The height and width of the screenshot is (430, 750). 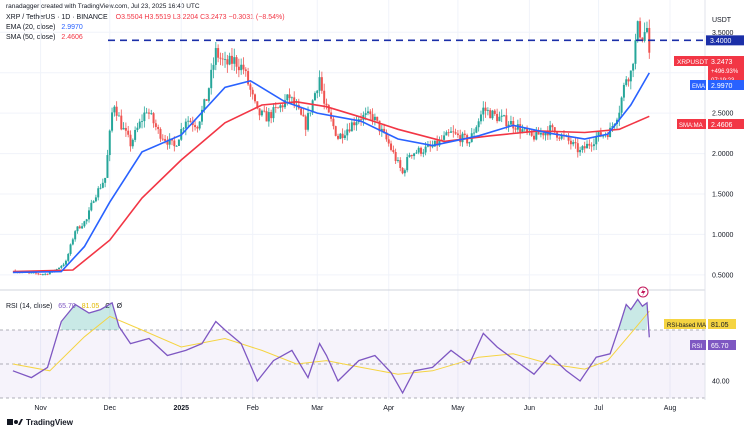 I want to click on lightning-icon, so click(x=643, y=292).